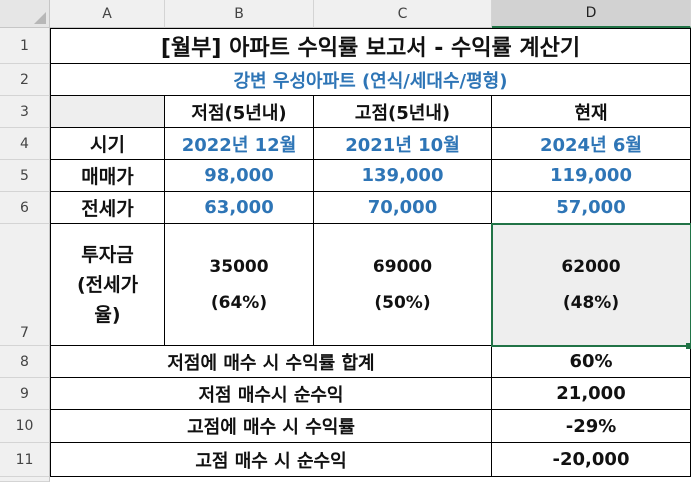 This screenshot has height=482, width=691. What do you see at coordinates (591, 176) in the screenshot?
I see `sale-price-current: 119,000` at bounding box center [591, 176].